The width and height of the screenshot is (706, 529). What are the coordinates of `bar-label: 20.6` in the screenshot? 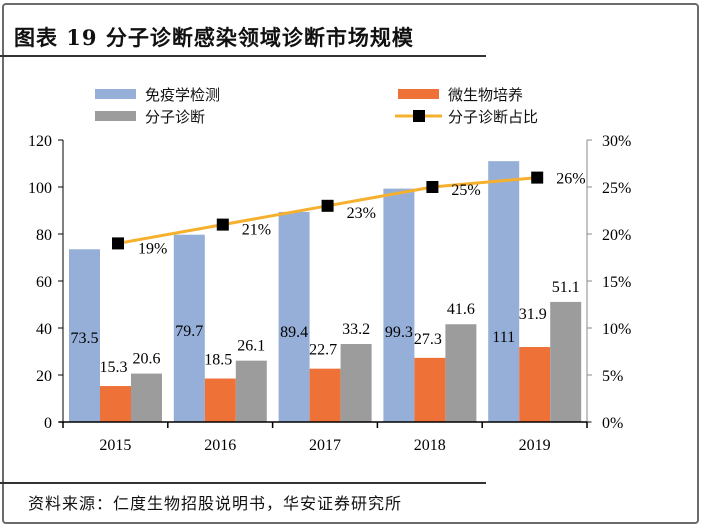 It's located at (147, 359).